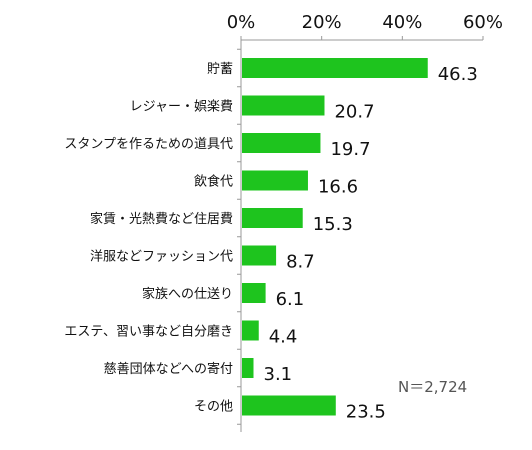 The image size is (532, 450). I want to click on x-tick-label: 40%, so click(402, 22).